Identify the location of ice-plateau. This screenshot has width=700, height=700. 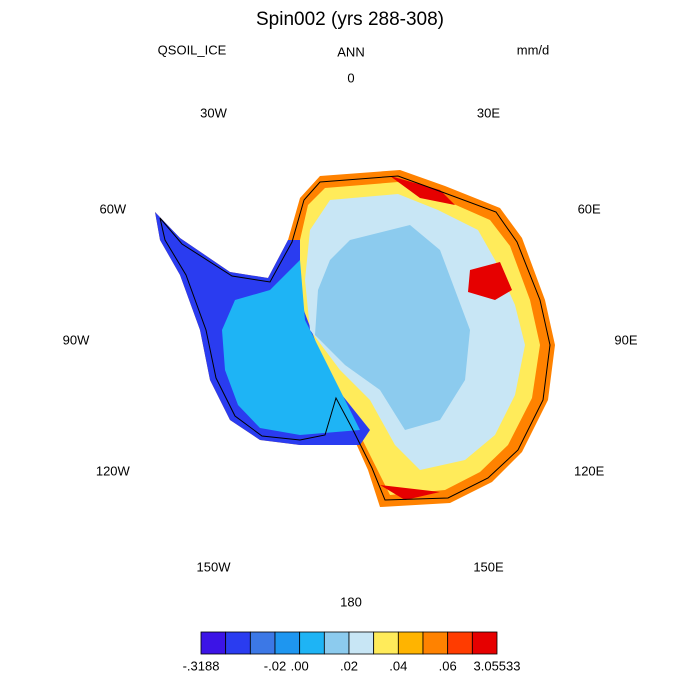
(392, 327).